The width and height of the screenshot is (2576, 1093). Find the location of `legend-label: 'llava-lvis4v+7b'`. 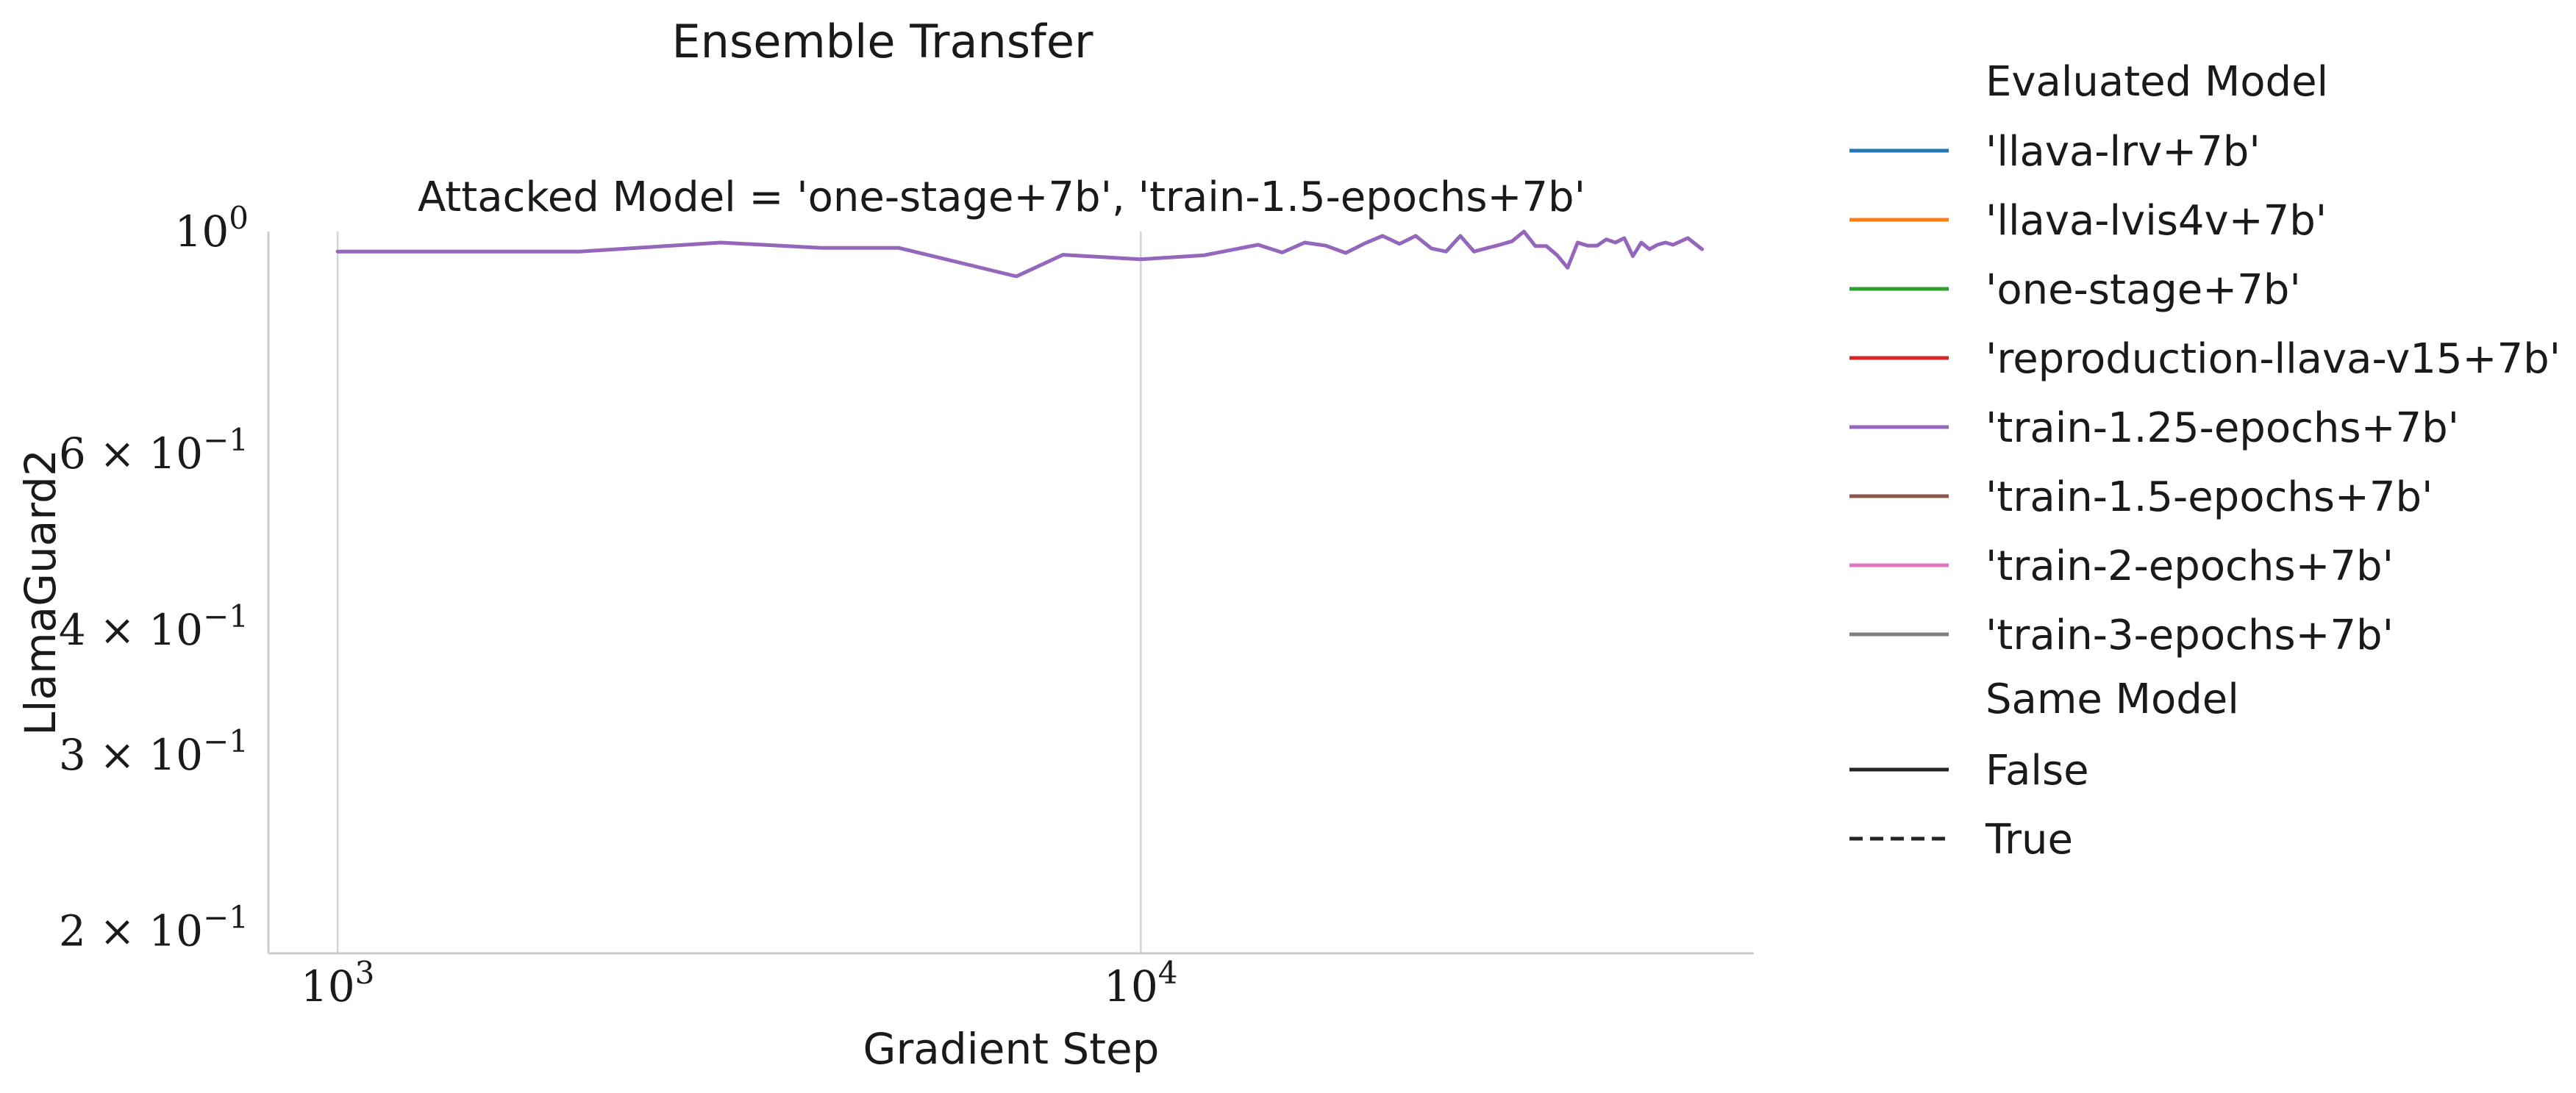

legend-label: 'llava-lvis4v+7b' is located at coordinates (2156, 221).